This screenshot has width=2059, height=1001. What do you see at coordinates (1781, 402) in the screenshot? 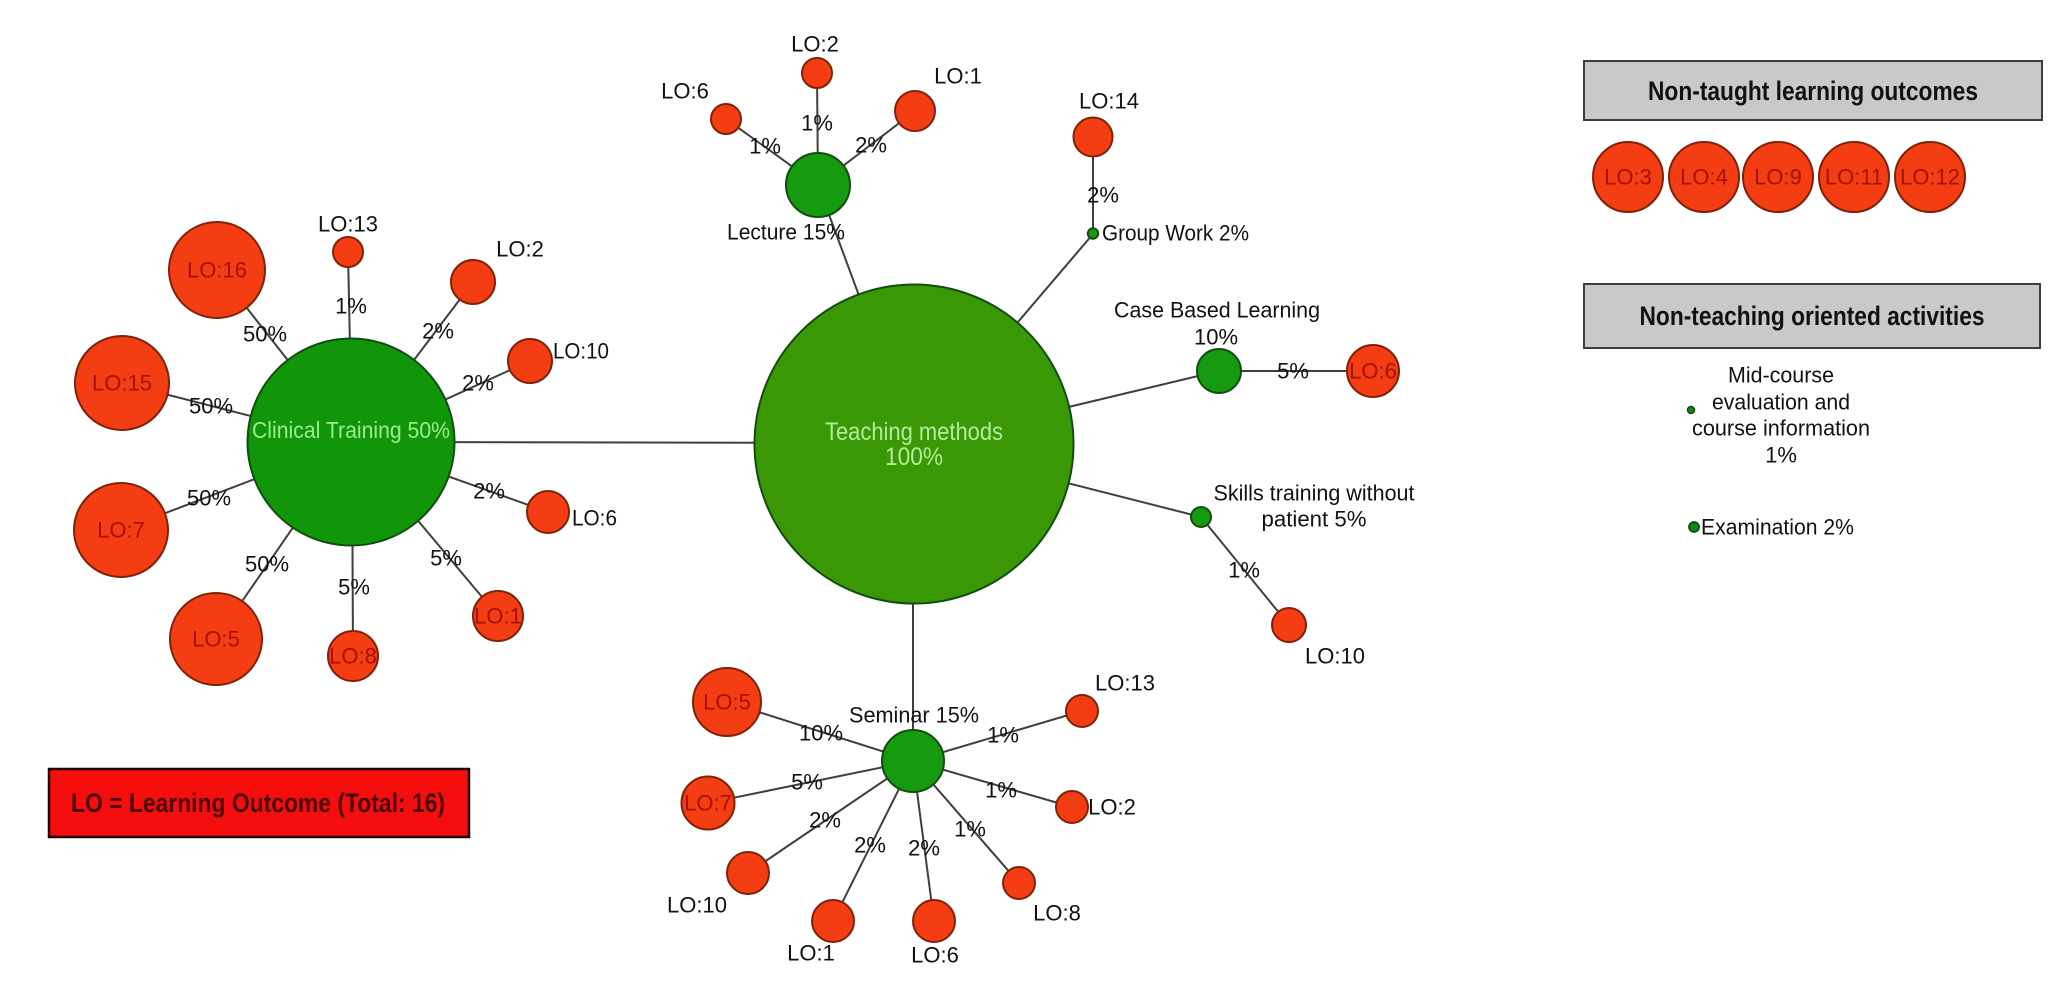
I see `svg-text: evaluation and` at bounding box center [1781, 402].